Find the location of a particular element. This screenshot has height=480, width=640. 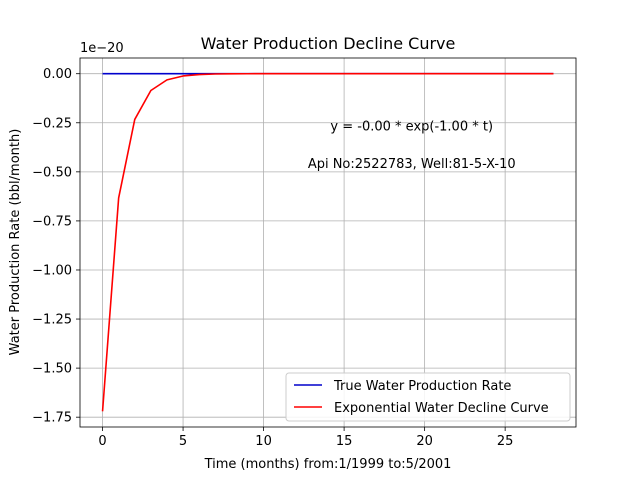

x-axis-label: Time (months) from:1/1999 to:5/2001 is located at coordinates (328, 464).